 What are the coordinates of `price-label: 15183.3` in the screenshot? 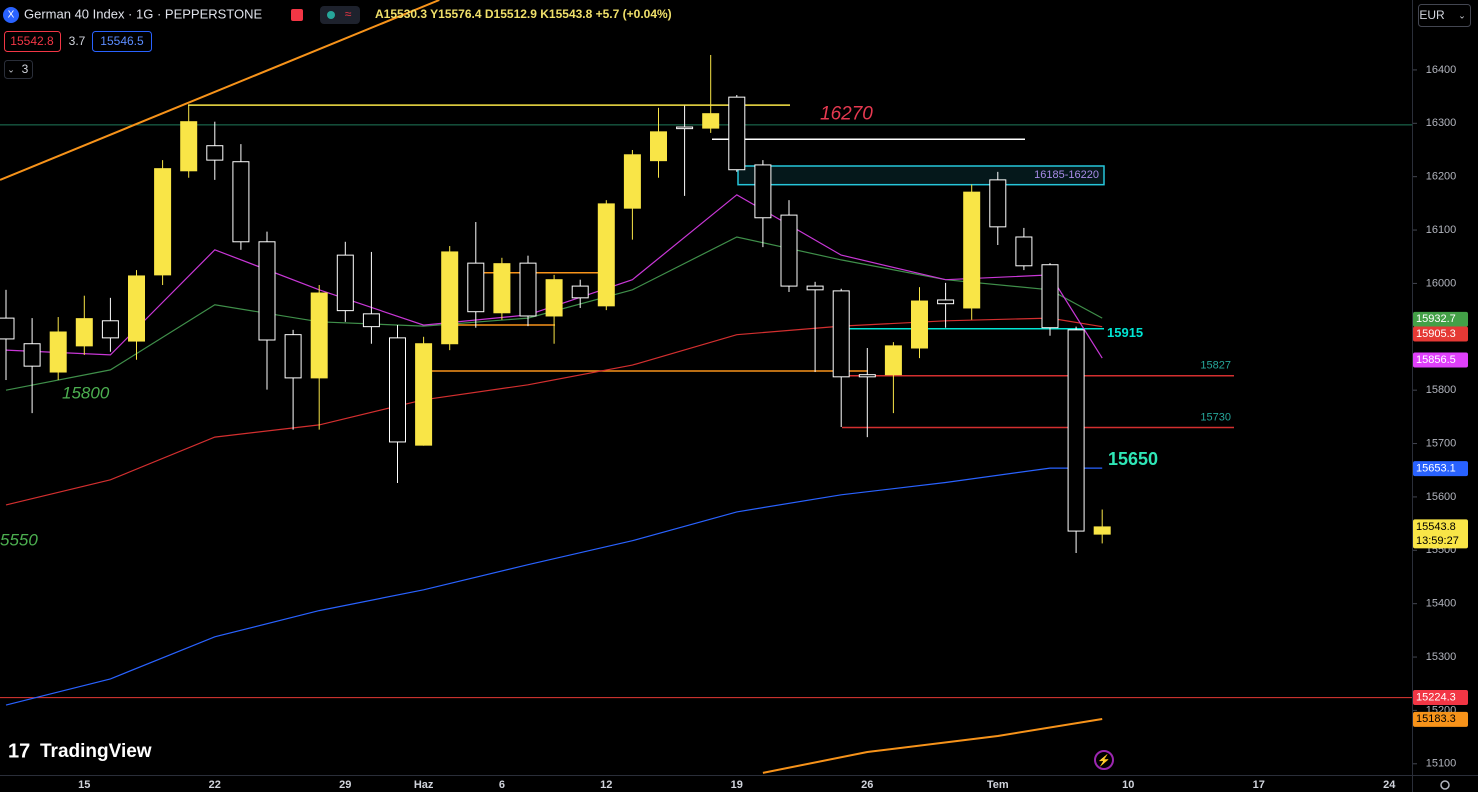 It's located at (1436, 719).